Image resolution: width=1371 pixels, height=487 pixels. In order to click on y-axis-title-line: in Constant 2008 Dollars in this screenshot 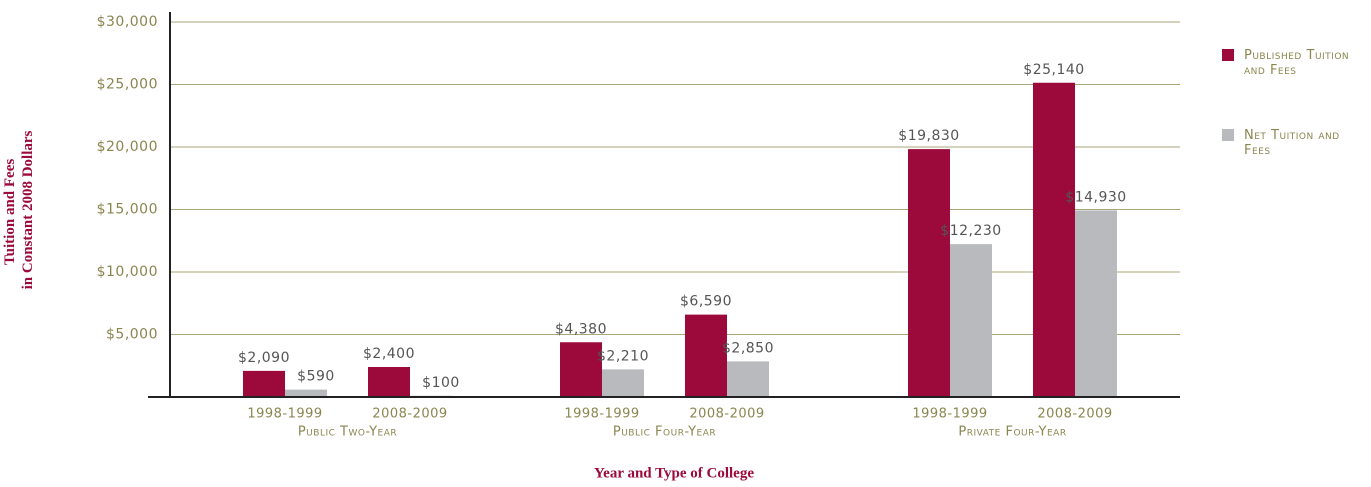, I will do `click(28, 209)`.